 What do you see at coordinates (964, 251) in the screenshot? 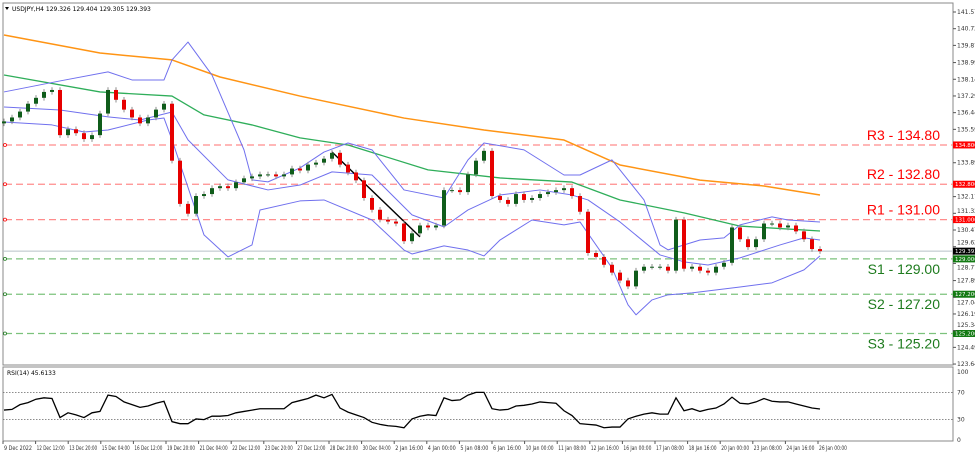
I see `last-price-badge` at bounding box center [964, 251].